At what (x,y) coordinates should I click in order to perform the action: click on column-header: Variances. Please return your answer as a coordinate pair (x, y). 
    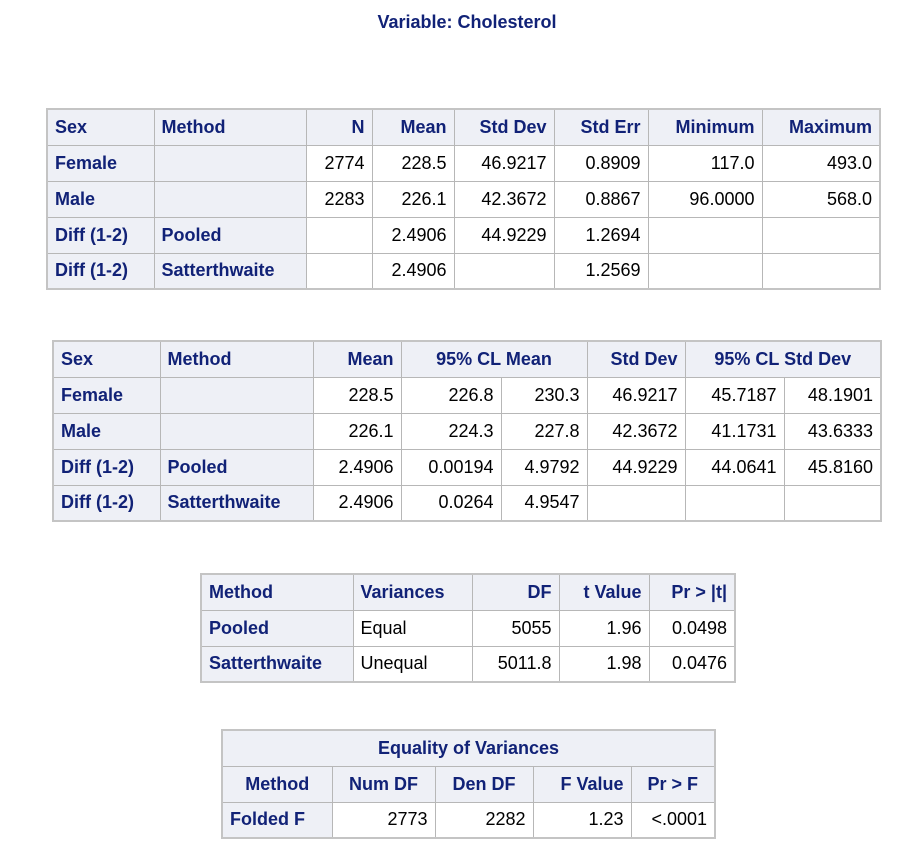
    Looking at the image, I should click on (412, 592).